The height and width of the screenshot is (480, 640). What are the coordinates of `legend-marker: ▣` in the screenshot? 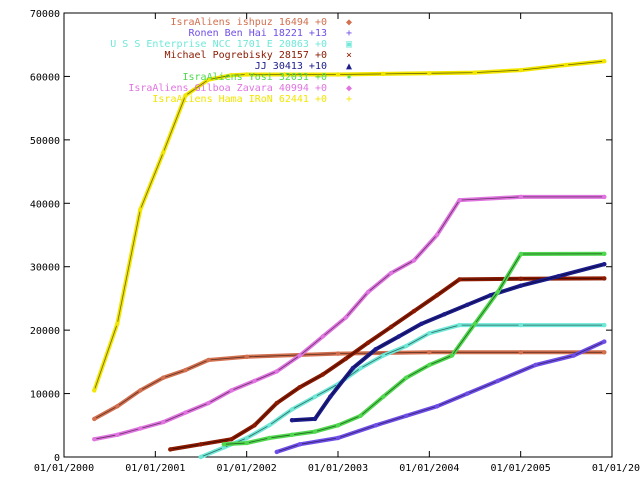 It's located at (349, 44).